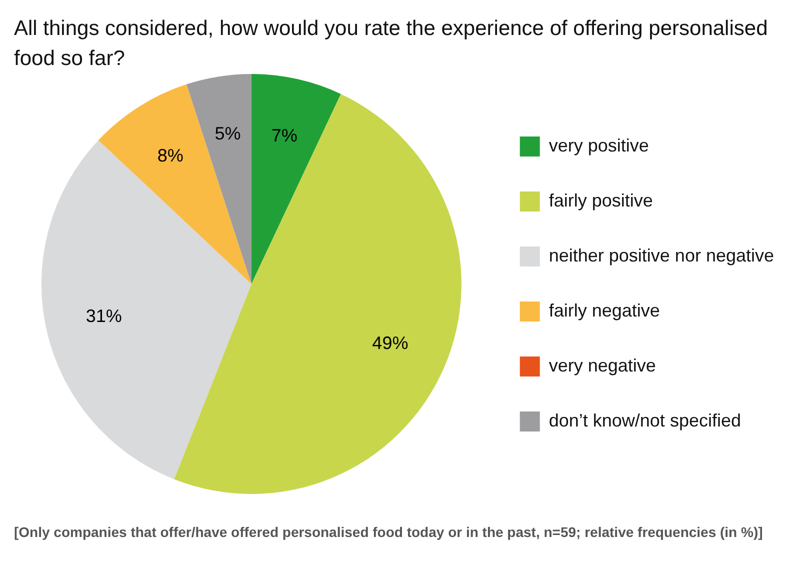  I want to click on legend-label: very negative, so click(602, 365).